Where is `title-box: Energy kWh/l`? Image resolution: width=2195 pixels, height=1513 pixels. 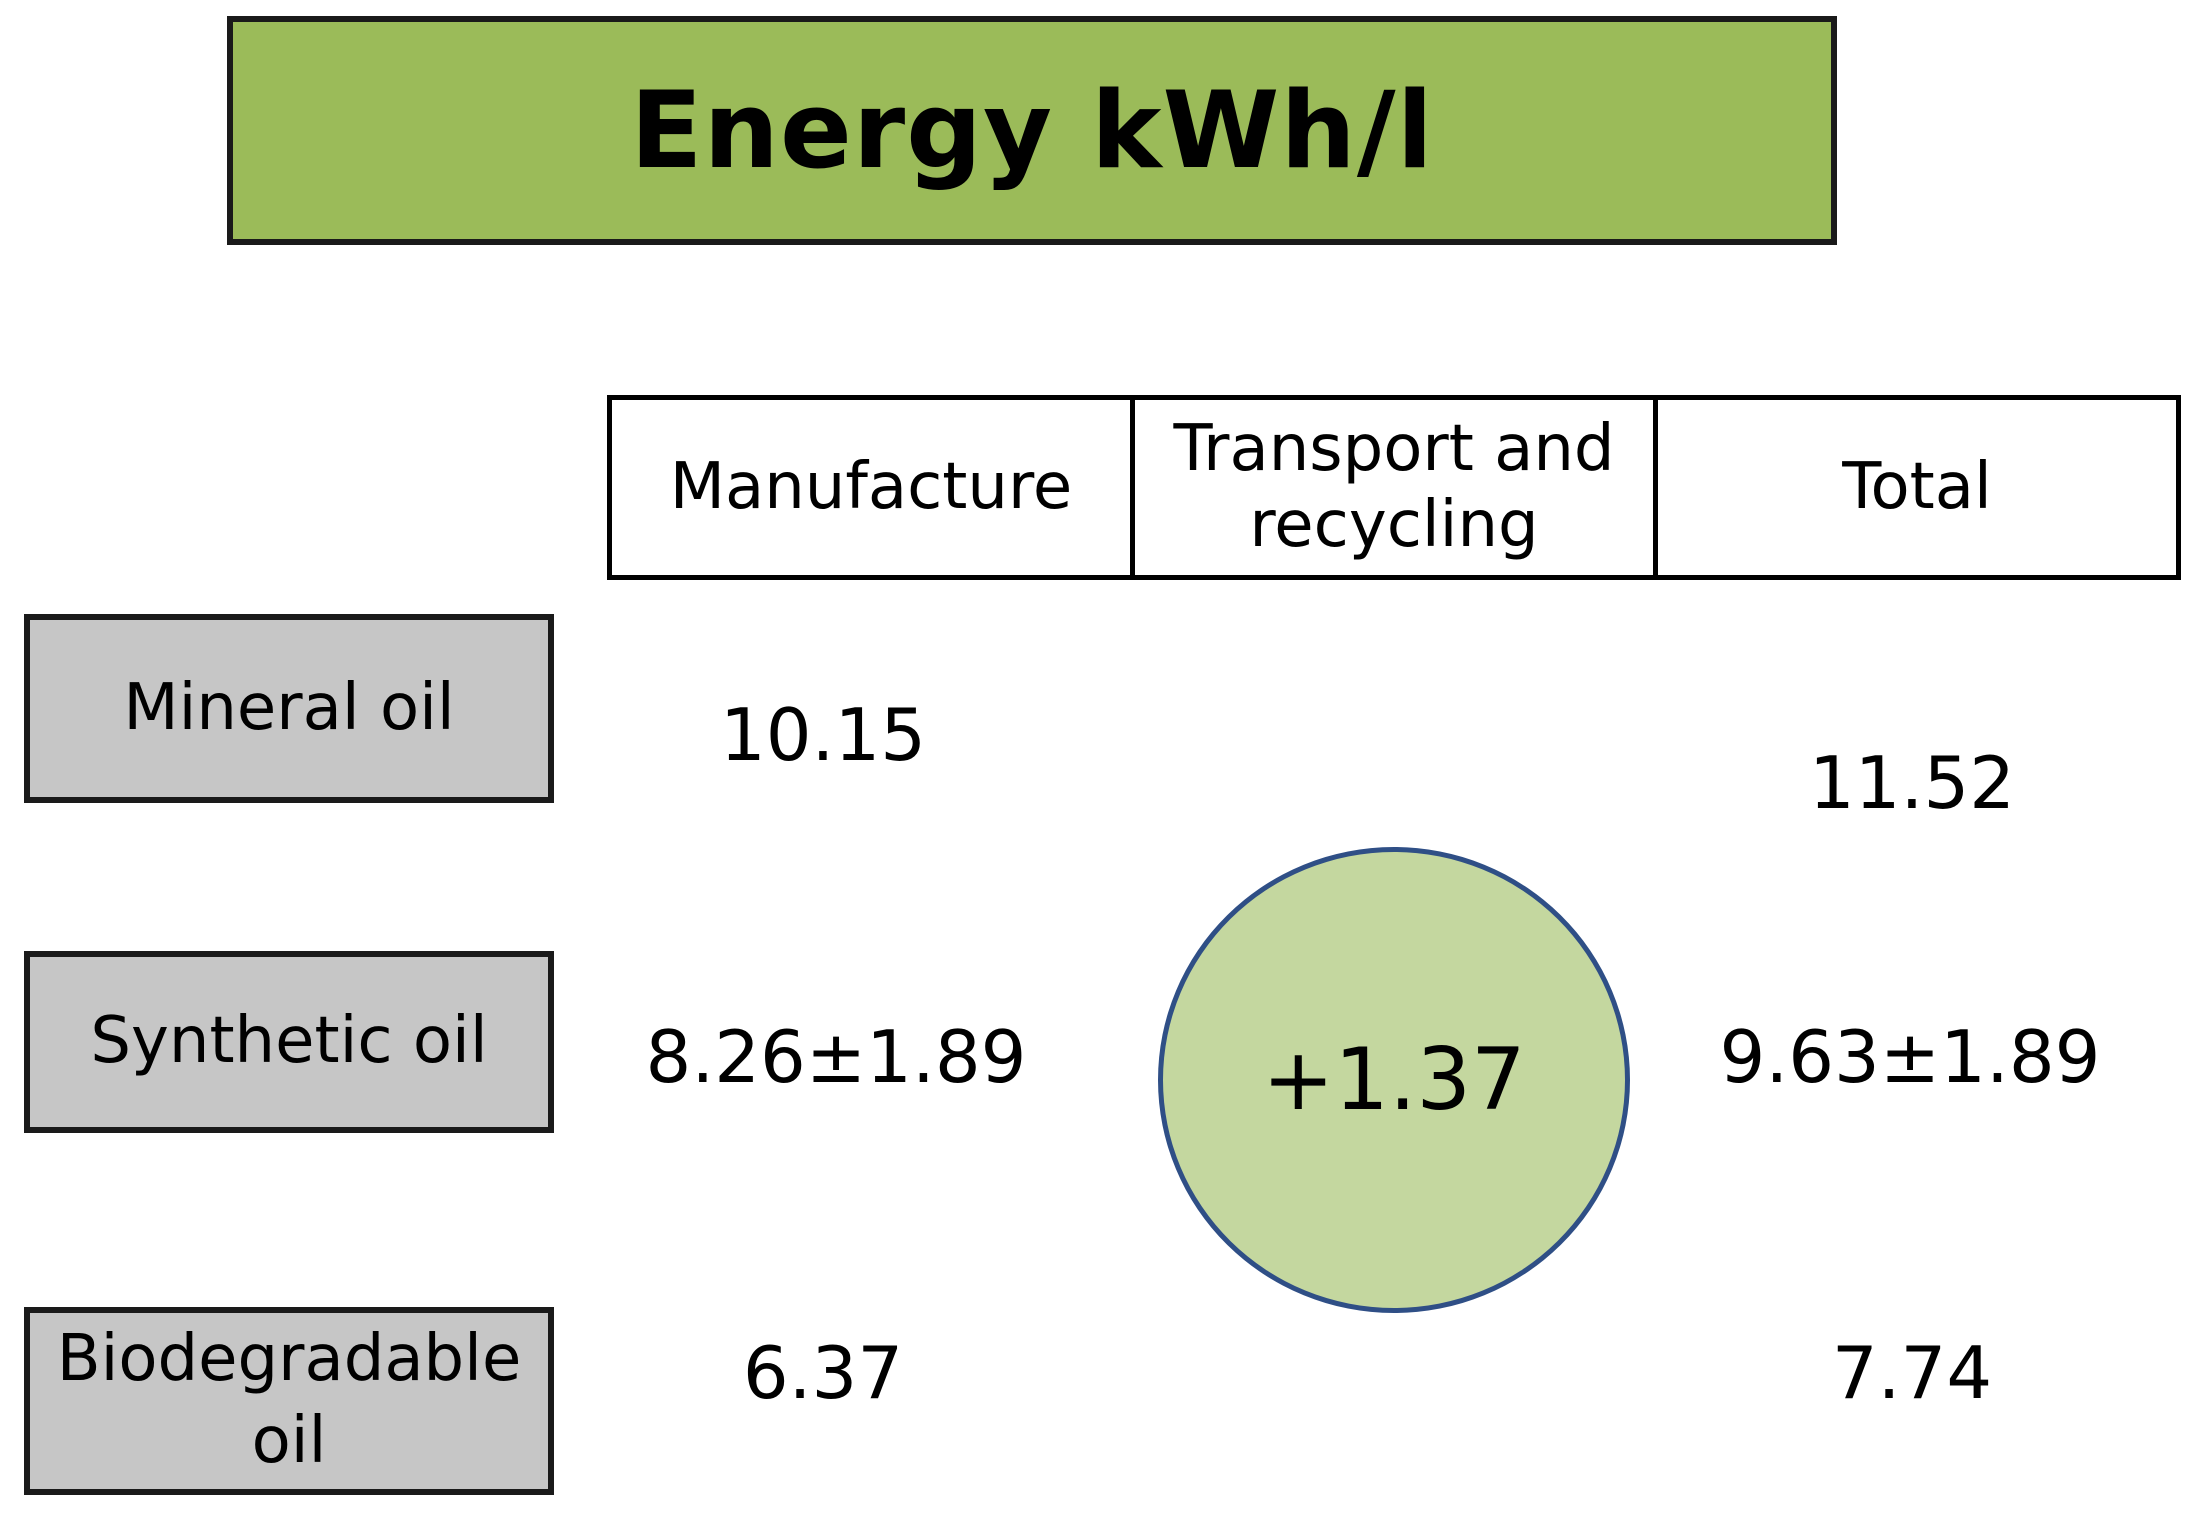 title-box: Energy kWh/l is located at coordinates (1032, 130).